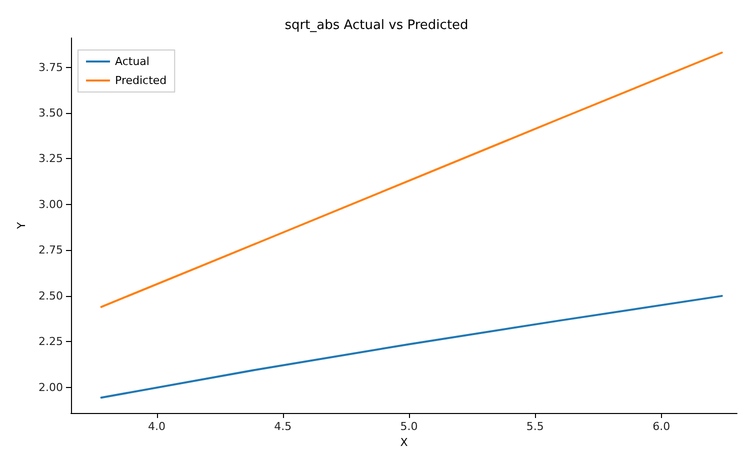 This screenshot has width=753, height=461. I want to click on y-tick-label: 2.00, so click(50, 387).